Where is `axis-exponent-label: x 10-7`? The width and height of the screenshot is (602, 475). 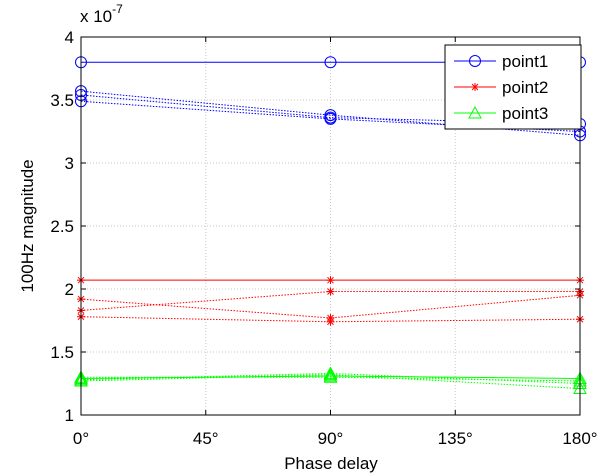
axis-exponent-label: x 10-7 is located at coordinates (101, 14).